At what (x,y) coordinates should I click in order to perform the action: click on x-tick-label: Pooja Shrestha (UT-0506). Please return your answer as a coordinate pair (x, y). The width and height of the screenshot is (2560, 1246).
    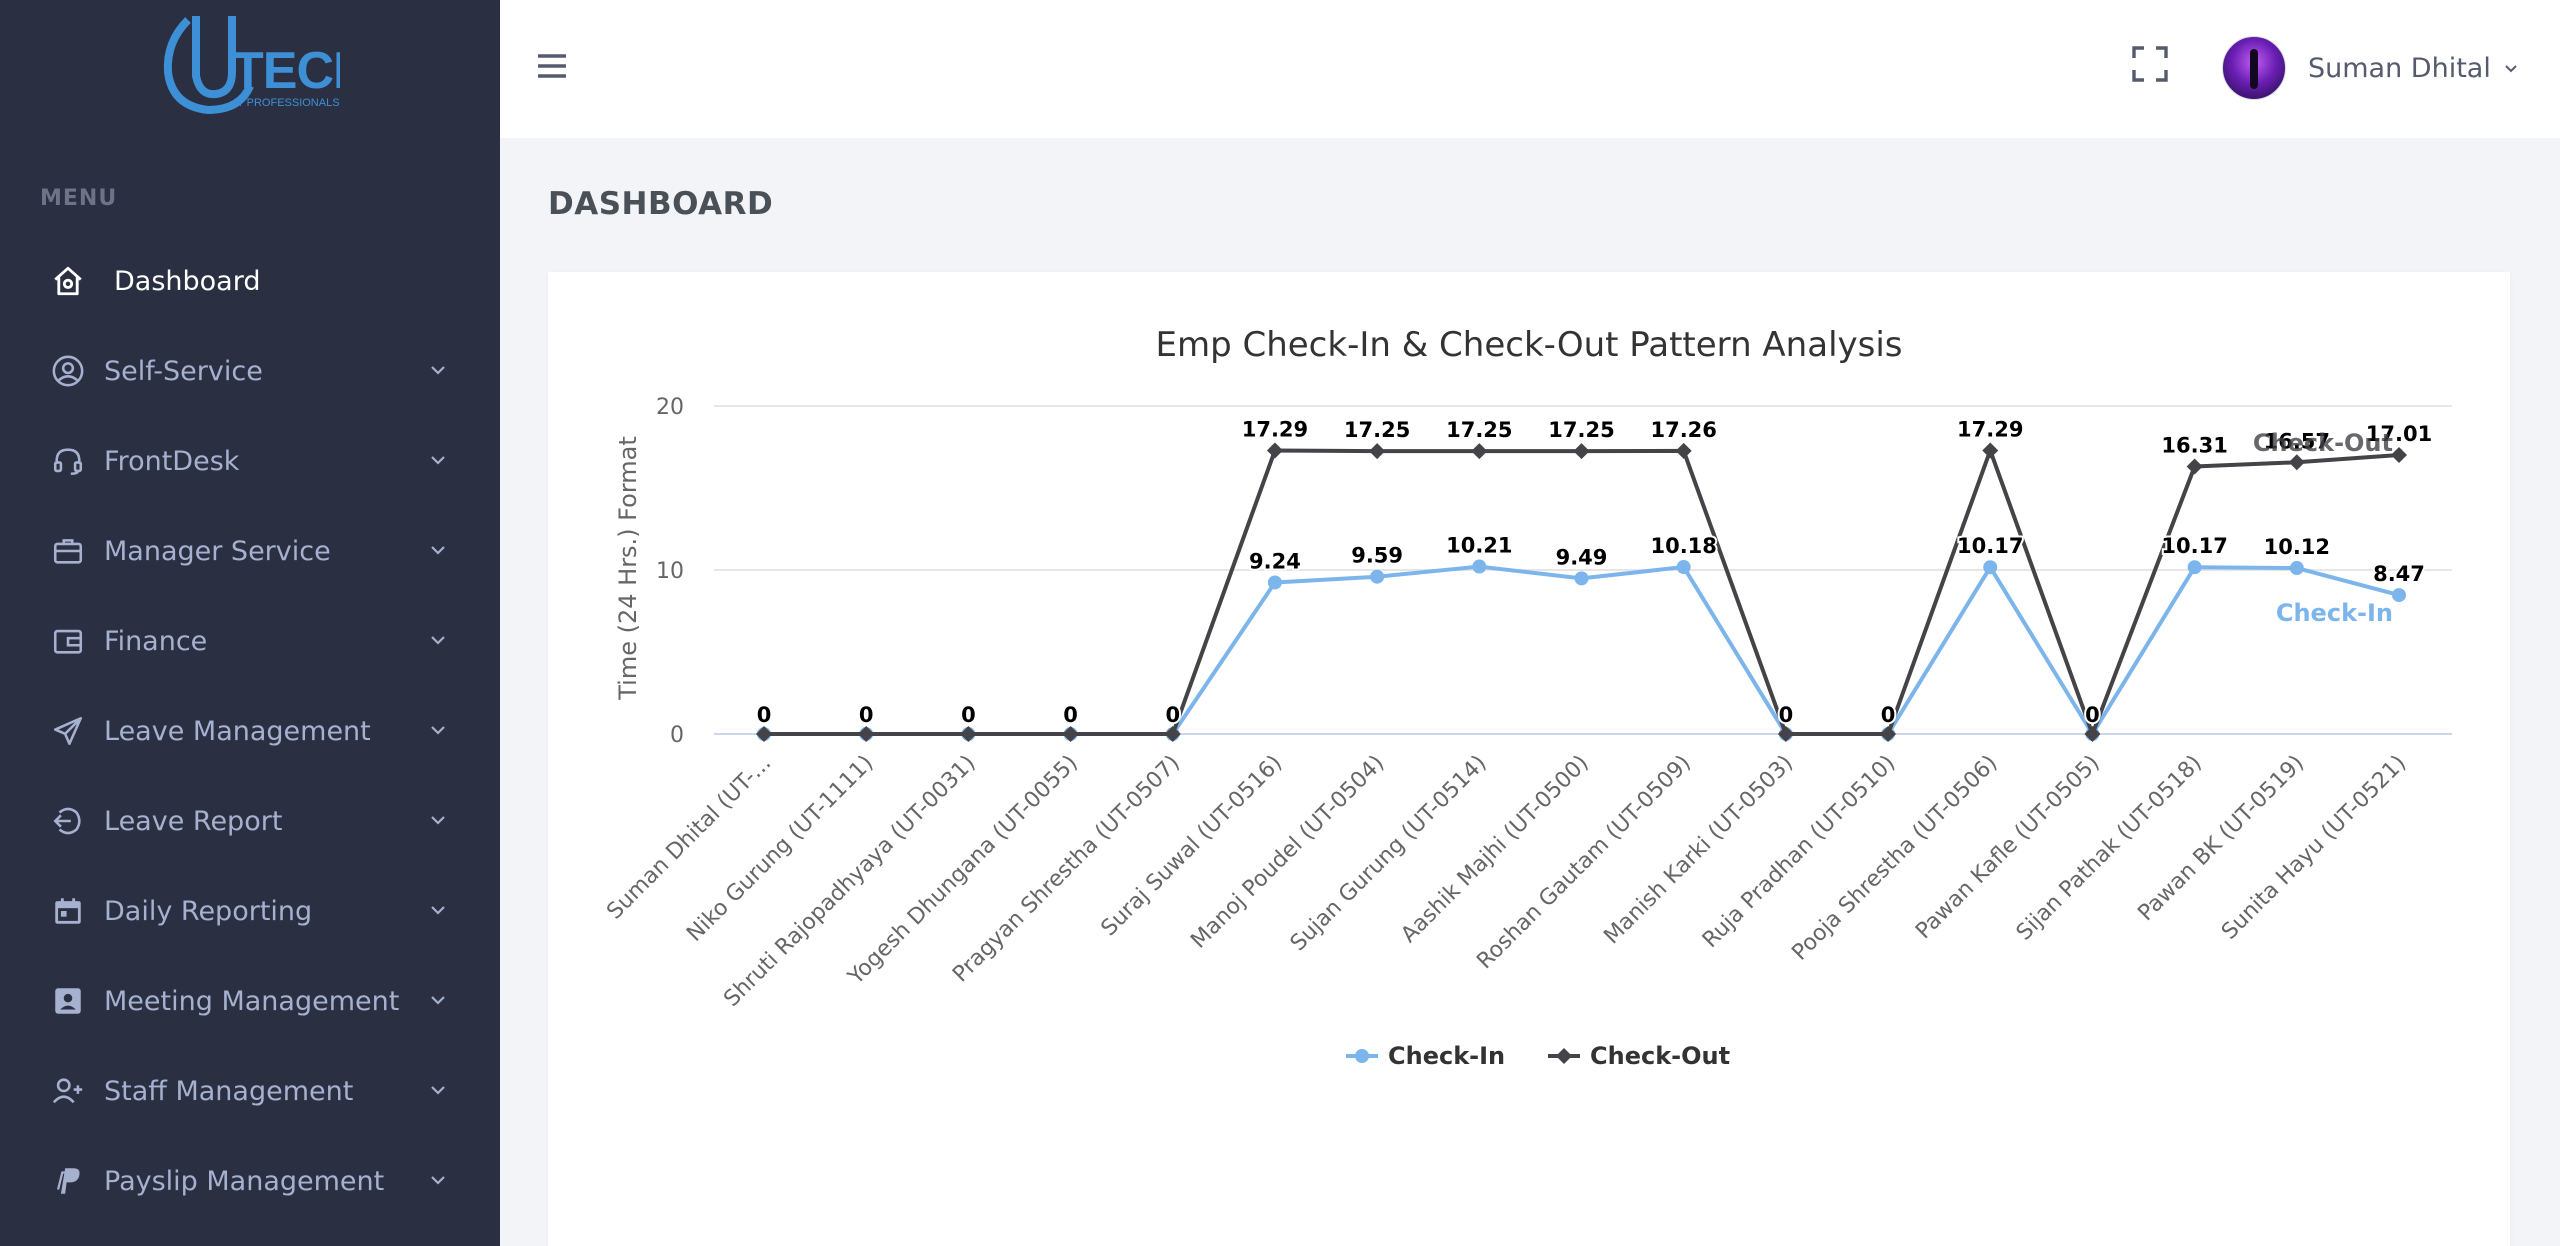
    Looking at the image, I should click on (1894, 858).